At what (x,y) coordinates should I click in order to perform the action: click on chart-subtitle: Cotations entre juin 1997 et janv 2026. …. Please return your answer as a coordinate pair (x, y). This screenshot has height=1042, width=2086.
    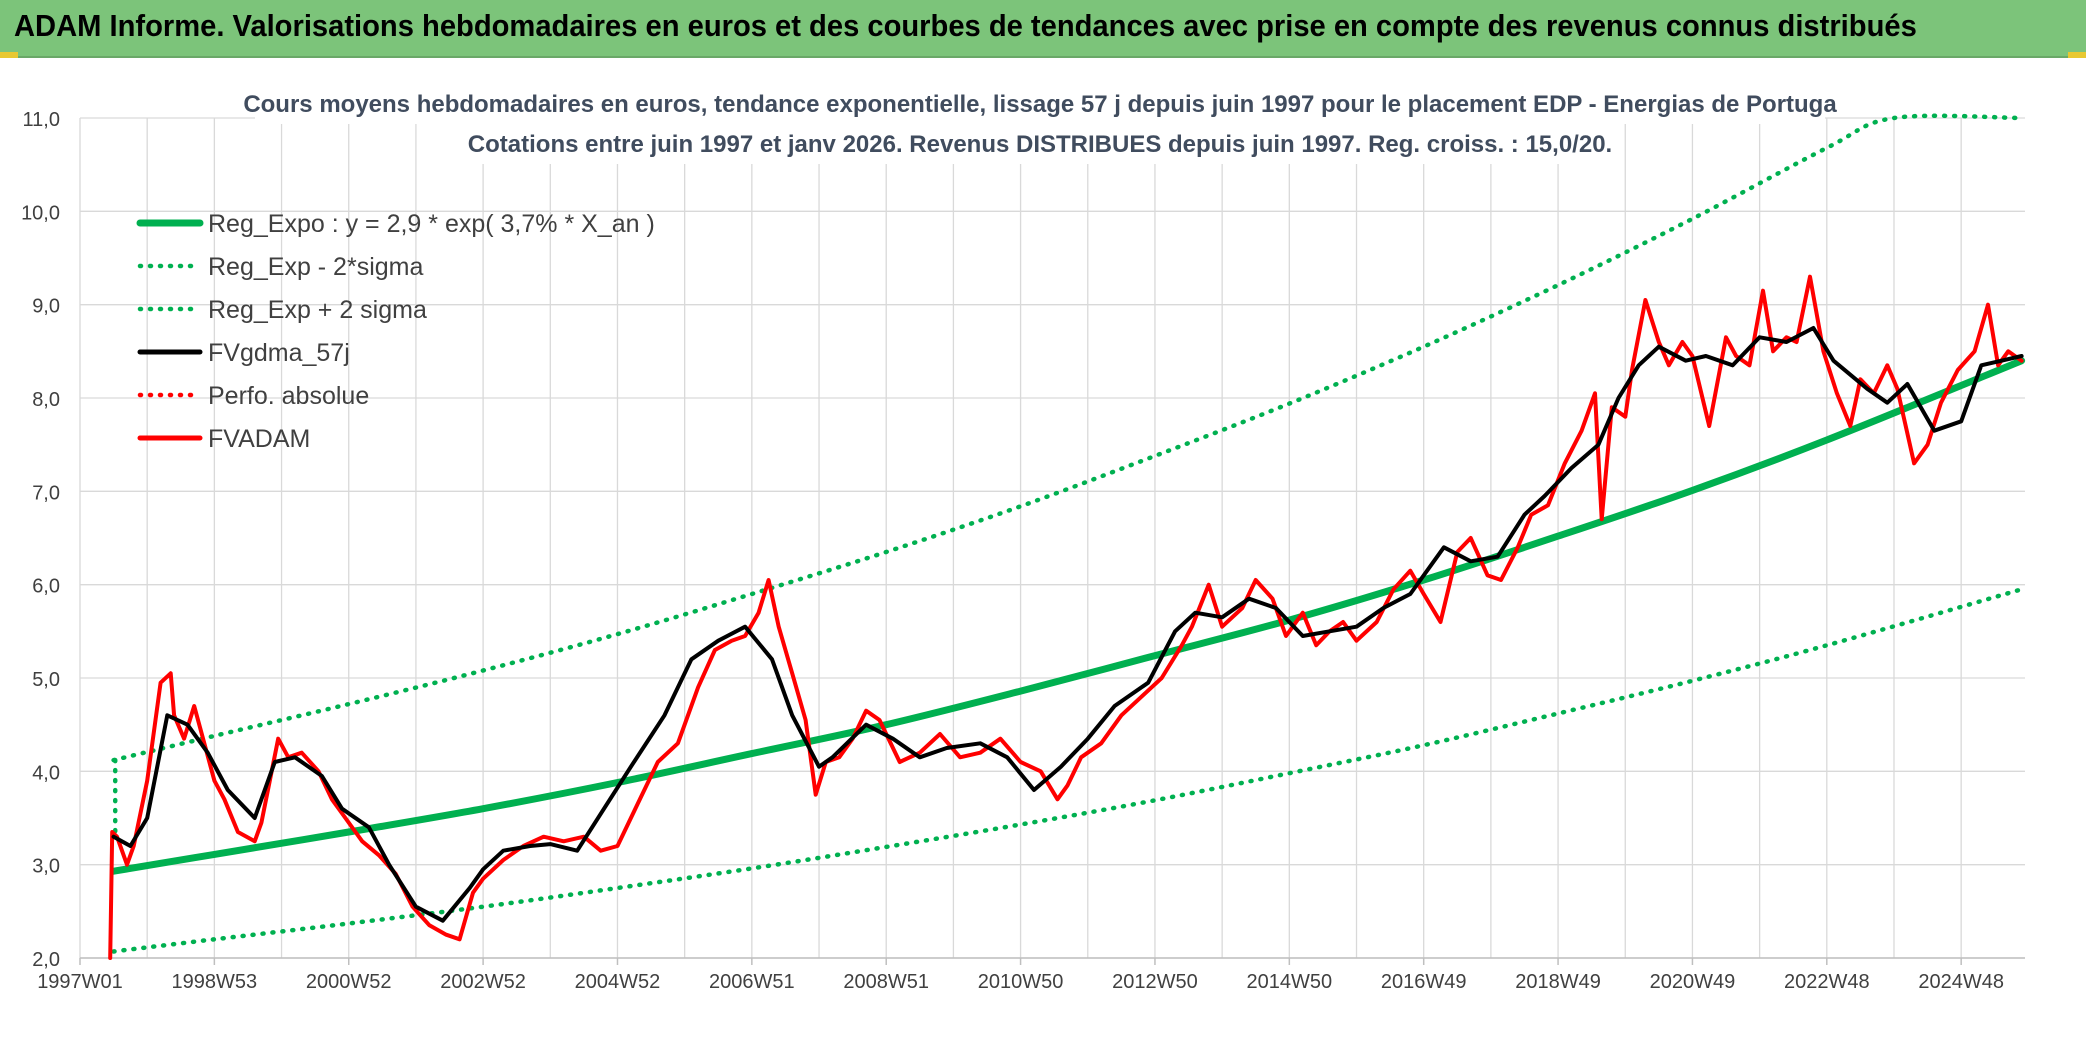
    Looking at the image, I should click on (1040, 144).